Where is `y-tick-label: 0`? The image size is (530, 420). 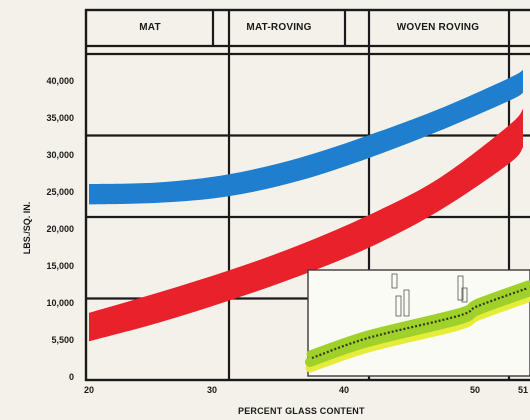 y-tick-label: 0 is located at coordinates (71, 377).